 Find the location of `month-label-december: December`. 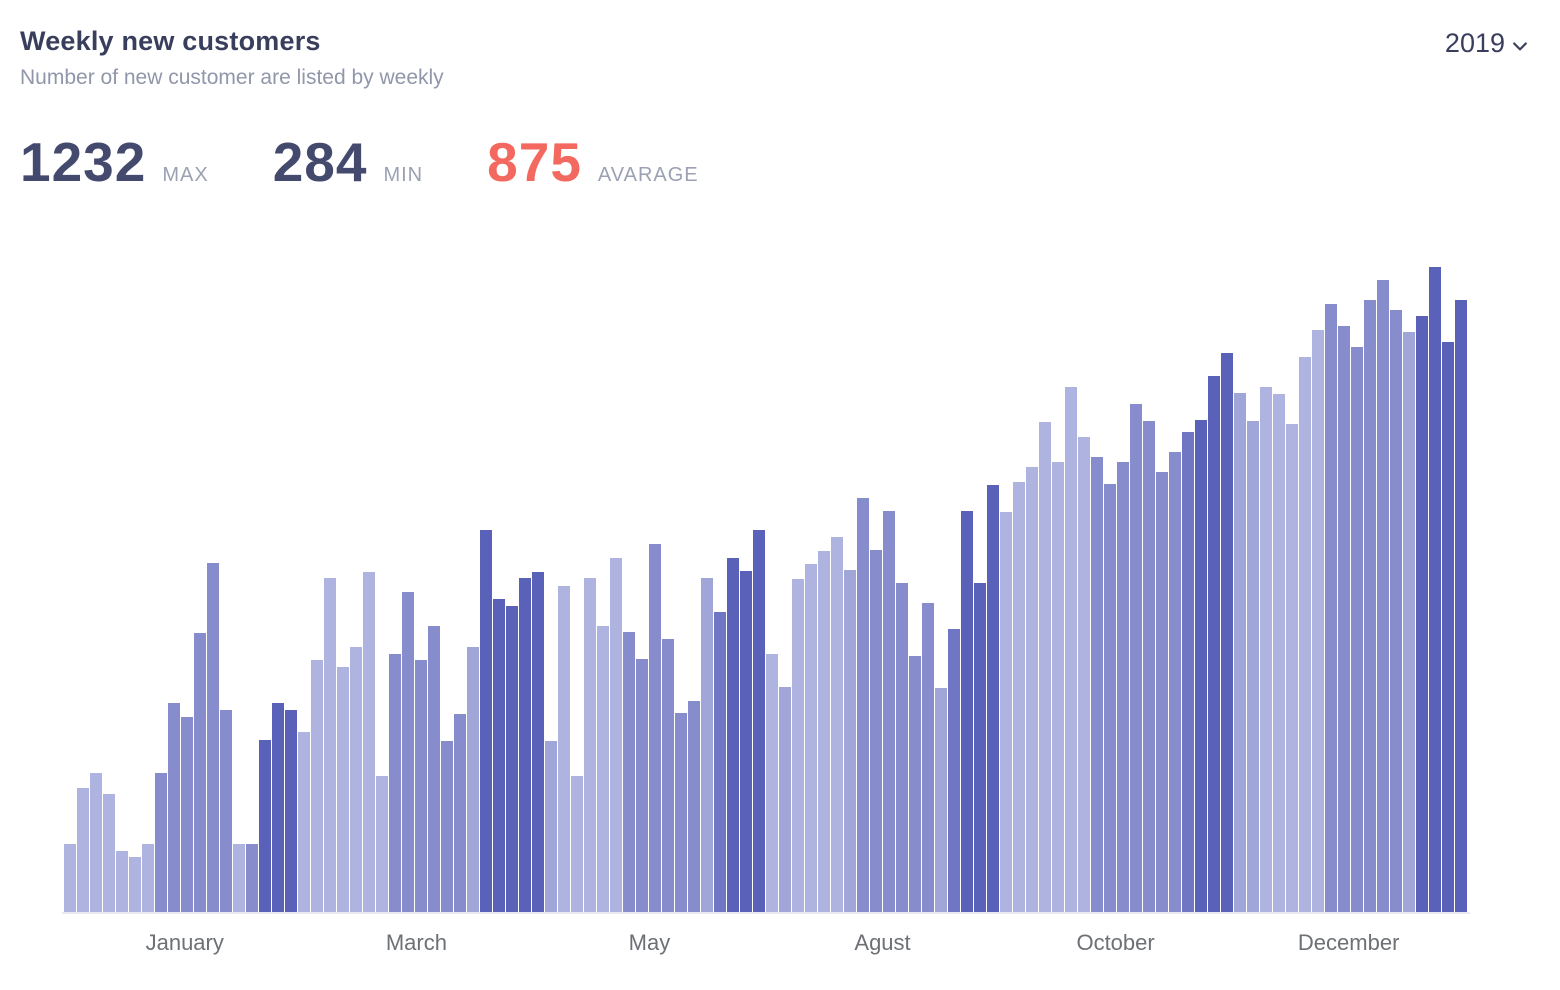

month-label-december: December is located at coordinates (1348, 942).